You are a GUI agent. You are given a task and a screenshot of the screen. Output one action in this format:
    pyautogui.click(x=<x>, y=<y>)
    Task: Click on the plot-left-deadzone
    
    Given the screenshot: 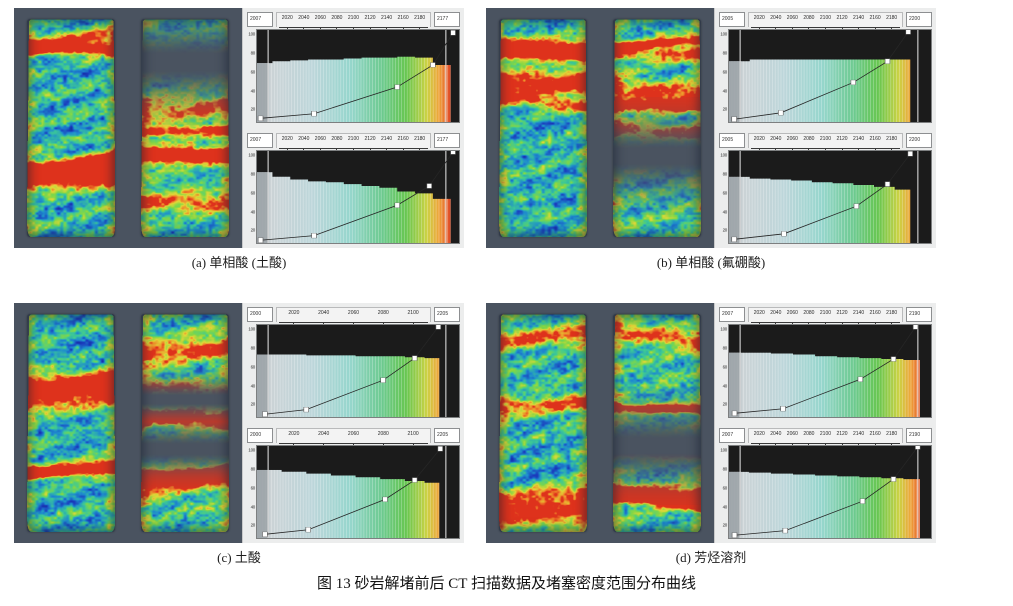 What is the action you would take?
    pyautogui.click(x=735, y=209)
    